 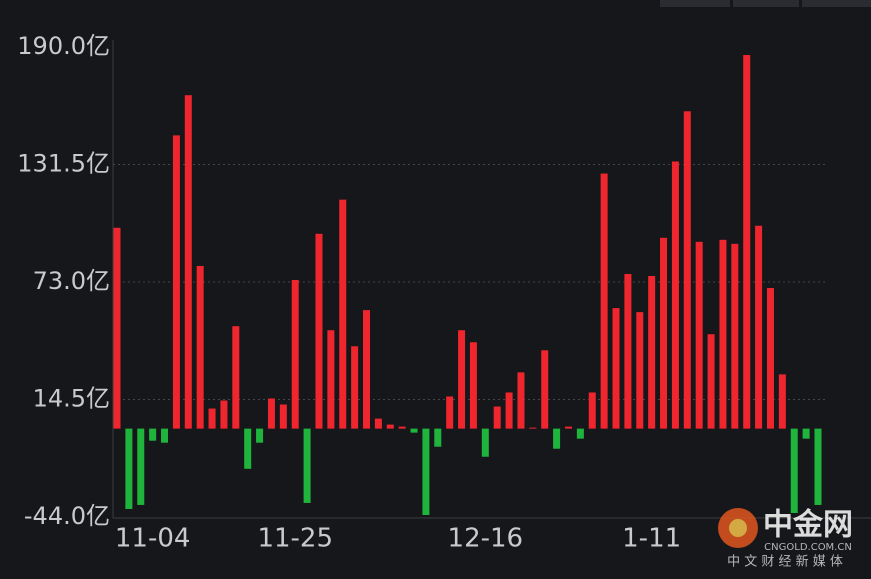 What do you see at coordinates (71, 281) in the screenshot?
I see `y-tick-label: 73.0亿` at bounding box center [71, 281].